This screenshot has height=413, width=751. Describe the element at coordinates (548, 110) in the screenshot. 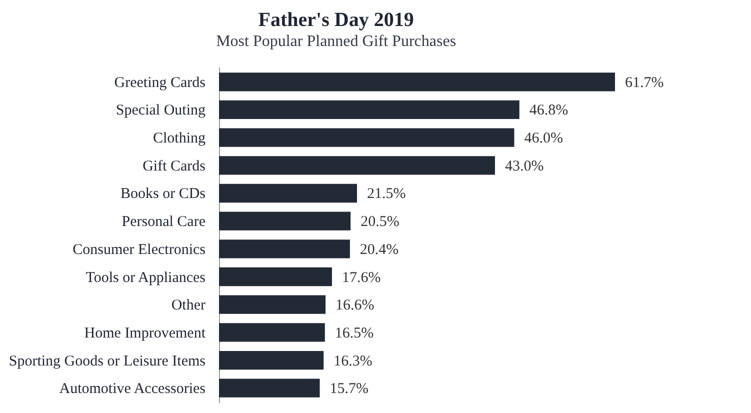

I see `data-label: 46.8%` at that location.